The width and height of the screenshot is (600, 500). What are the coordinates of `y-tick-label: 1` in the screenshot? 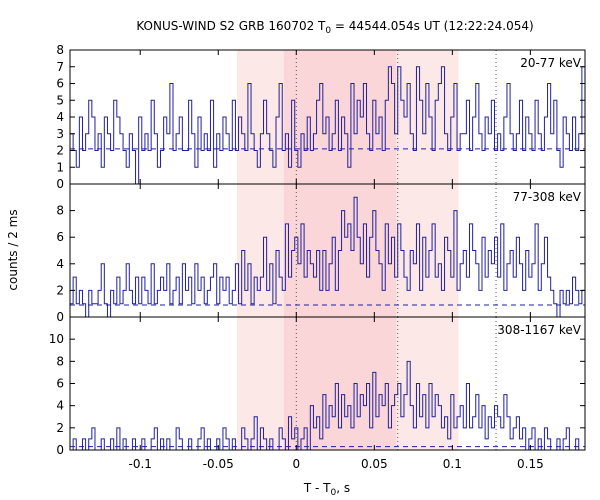 It's located at (60, 167).